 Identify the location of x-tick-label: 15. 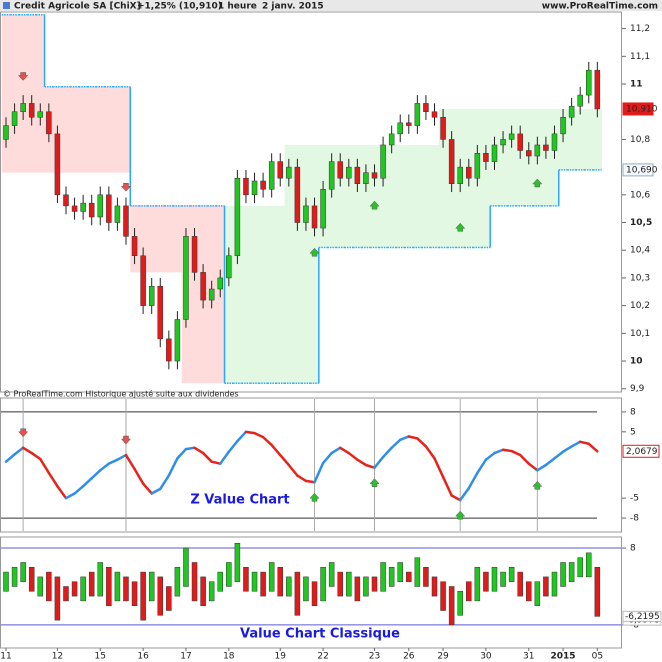
(100, 657).